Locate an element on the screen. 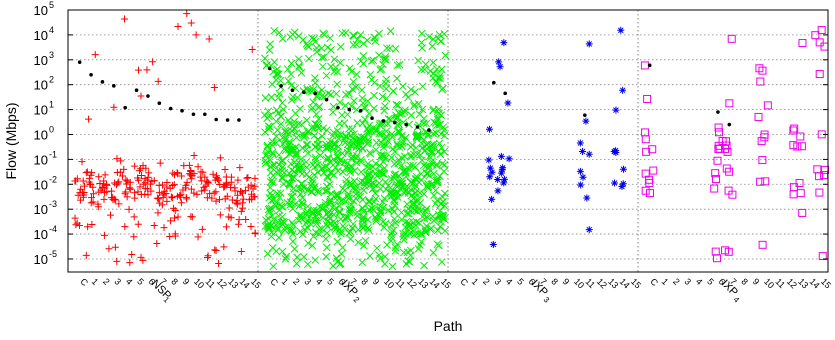 The width and height of the screenshot is (835, 340). group-label-subscript: 3 is located at coordinates (547, 300).